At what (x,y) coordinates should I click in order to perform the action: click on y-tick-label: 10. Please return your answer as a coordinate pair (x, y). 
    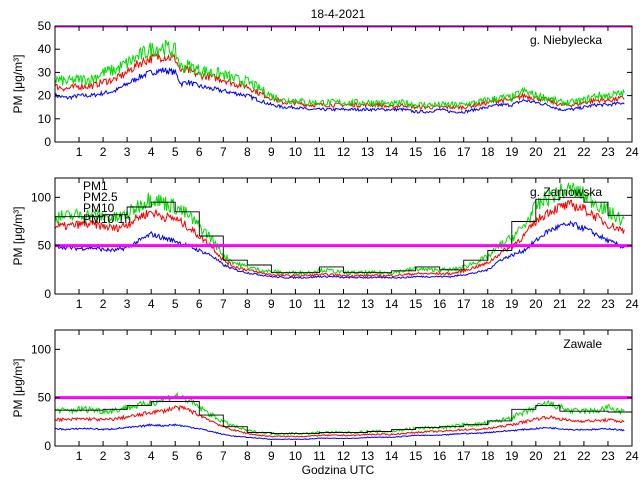
    Looking at the image, I should click on (45, 119).